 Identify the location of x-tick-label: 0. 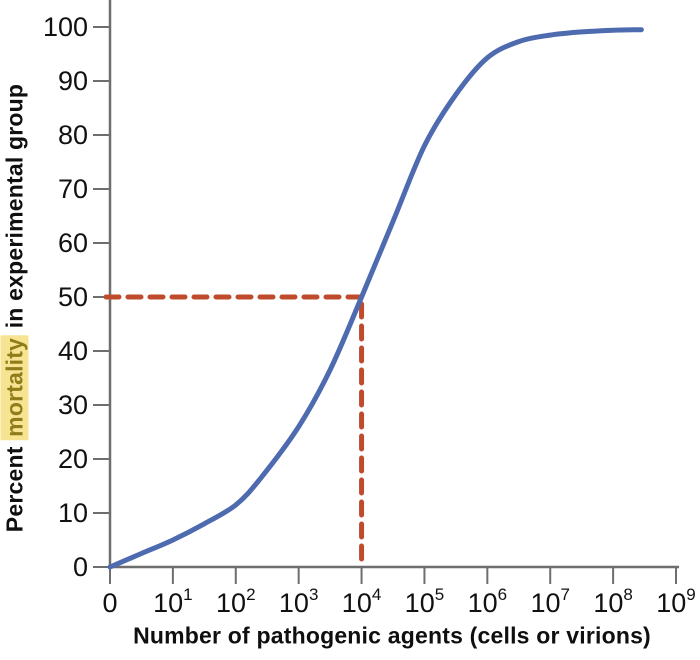
(109, 603).